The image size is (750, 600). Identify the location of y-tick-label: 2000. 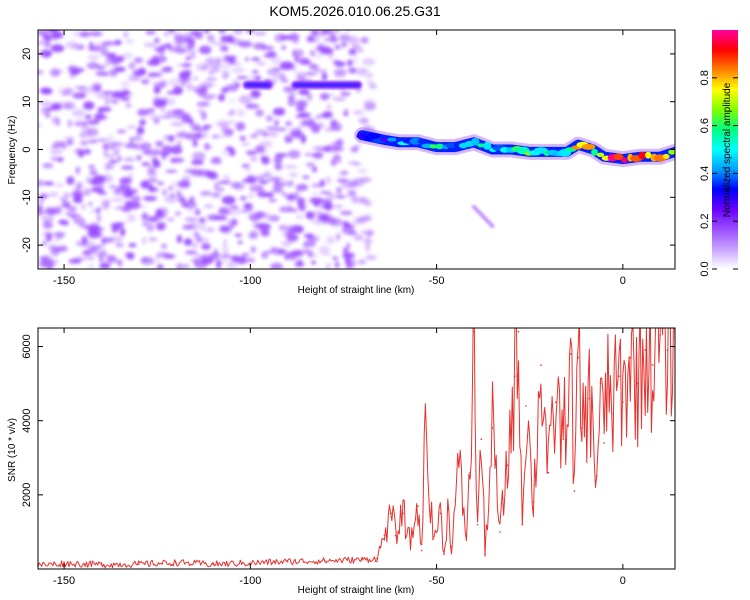
(27, 495).